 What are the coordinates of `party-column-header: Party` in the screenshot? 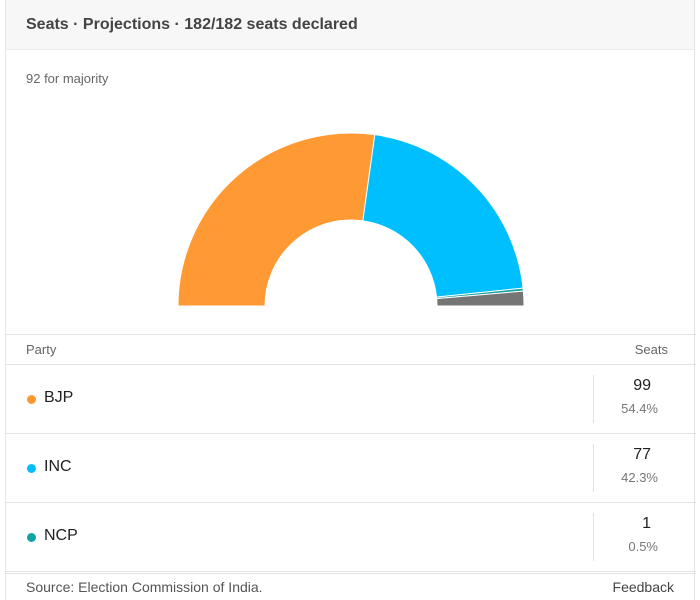 It's located at (41, 349).